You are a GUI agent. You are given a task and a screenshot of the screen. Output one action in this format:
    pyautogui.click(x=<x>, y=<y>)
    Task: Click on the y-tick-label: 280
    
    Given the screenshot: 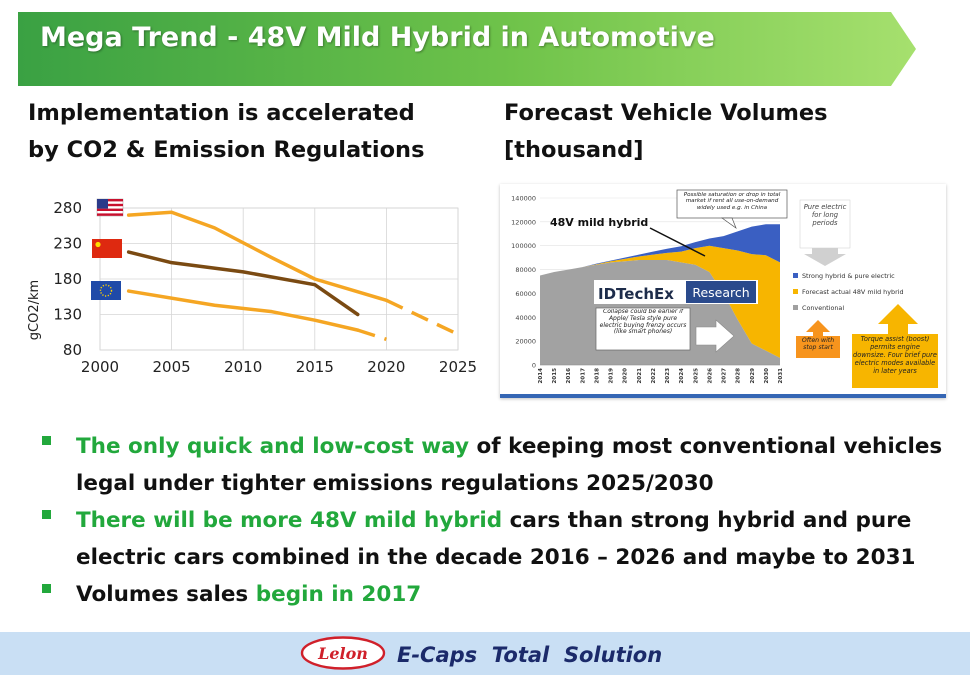 What is the action you would take?
    pyautogui.click(x=67, y=208)
    